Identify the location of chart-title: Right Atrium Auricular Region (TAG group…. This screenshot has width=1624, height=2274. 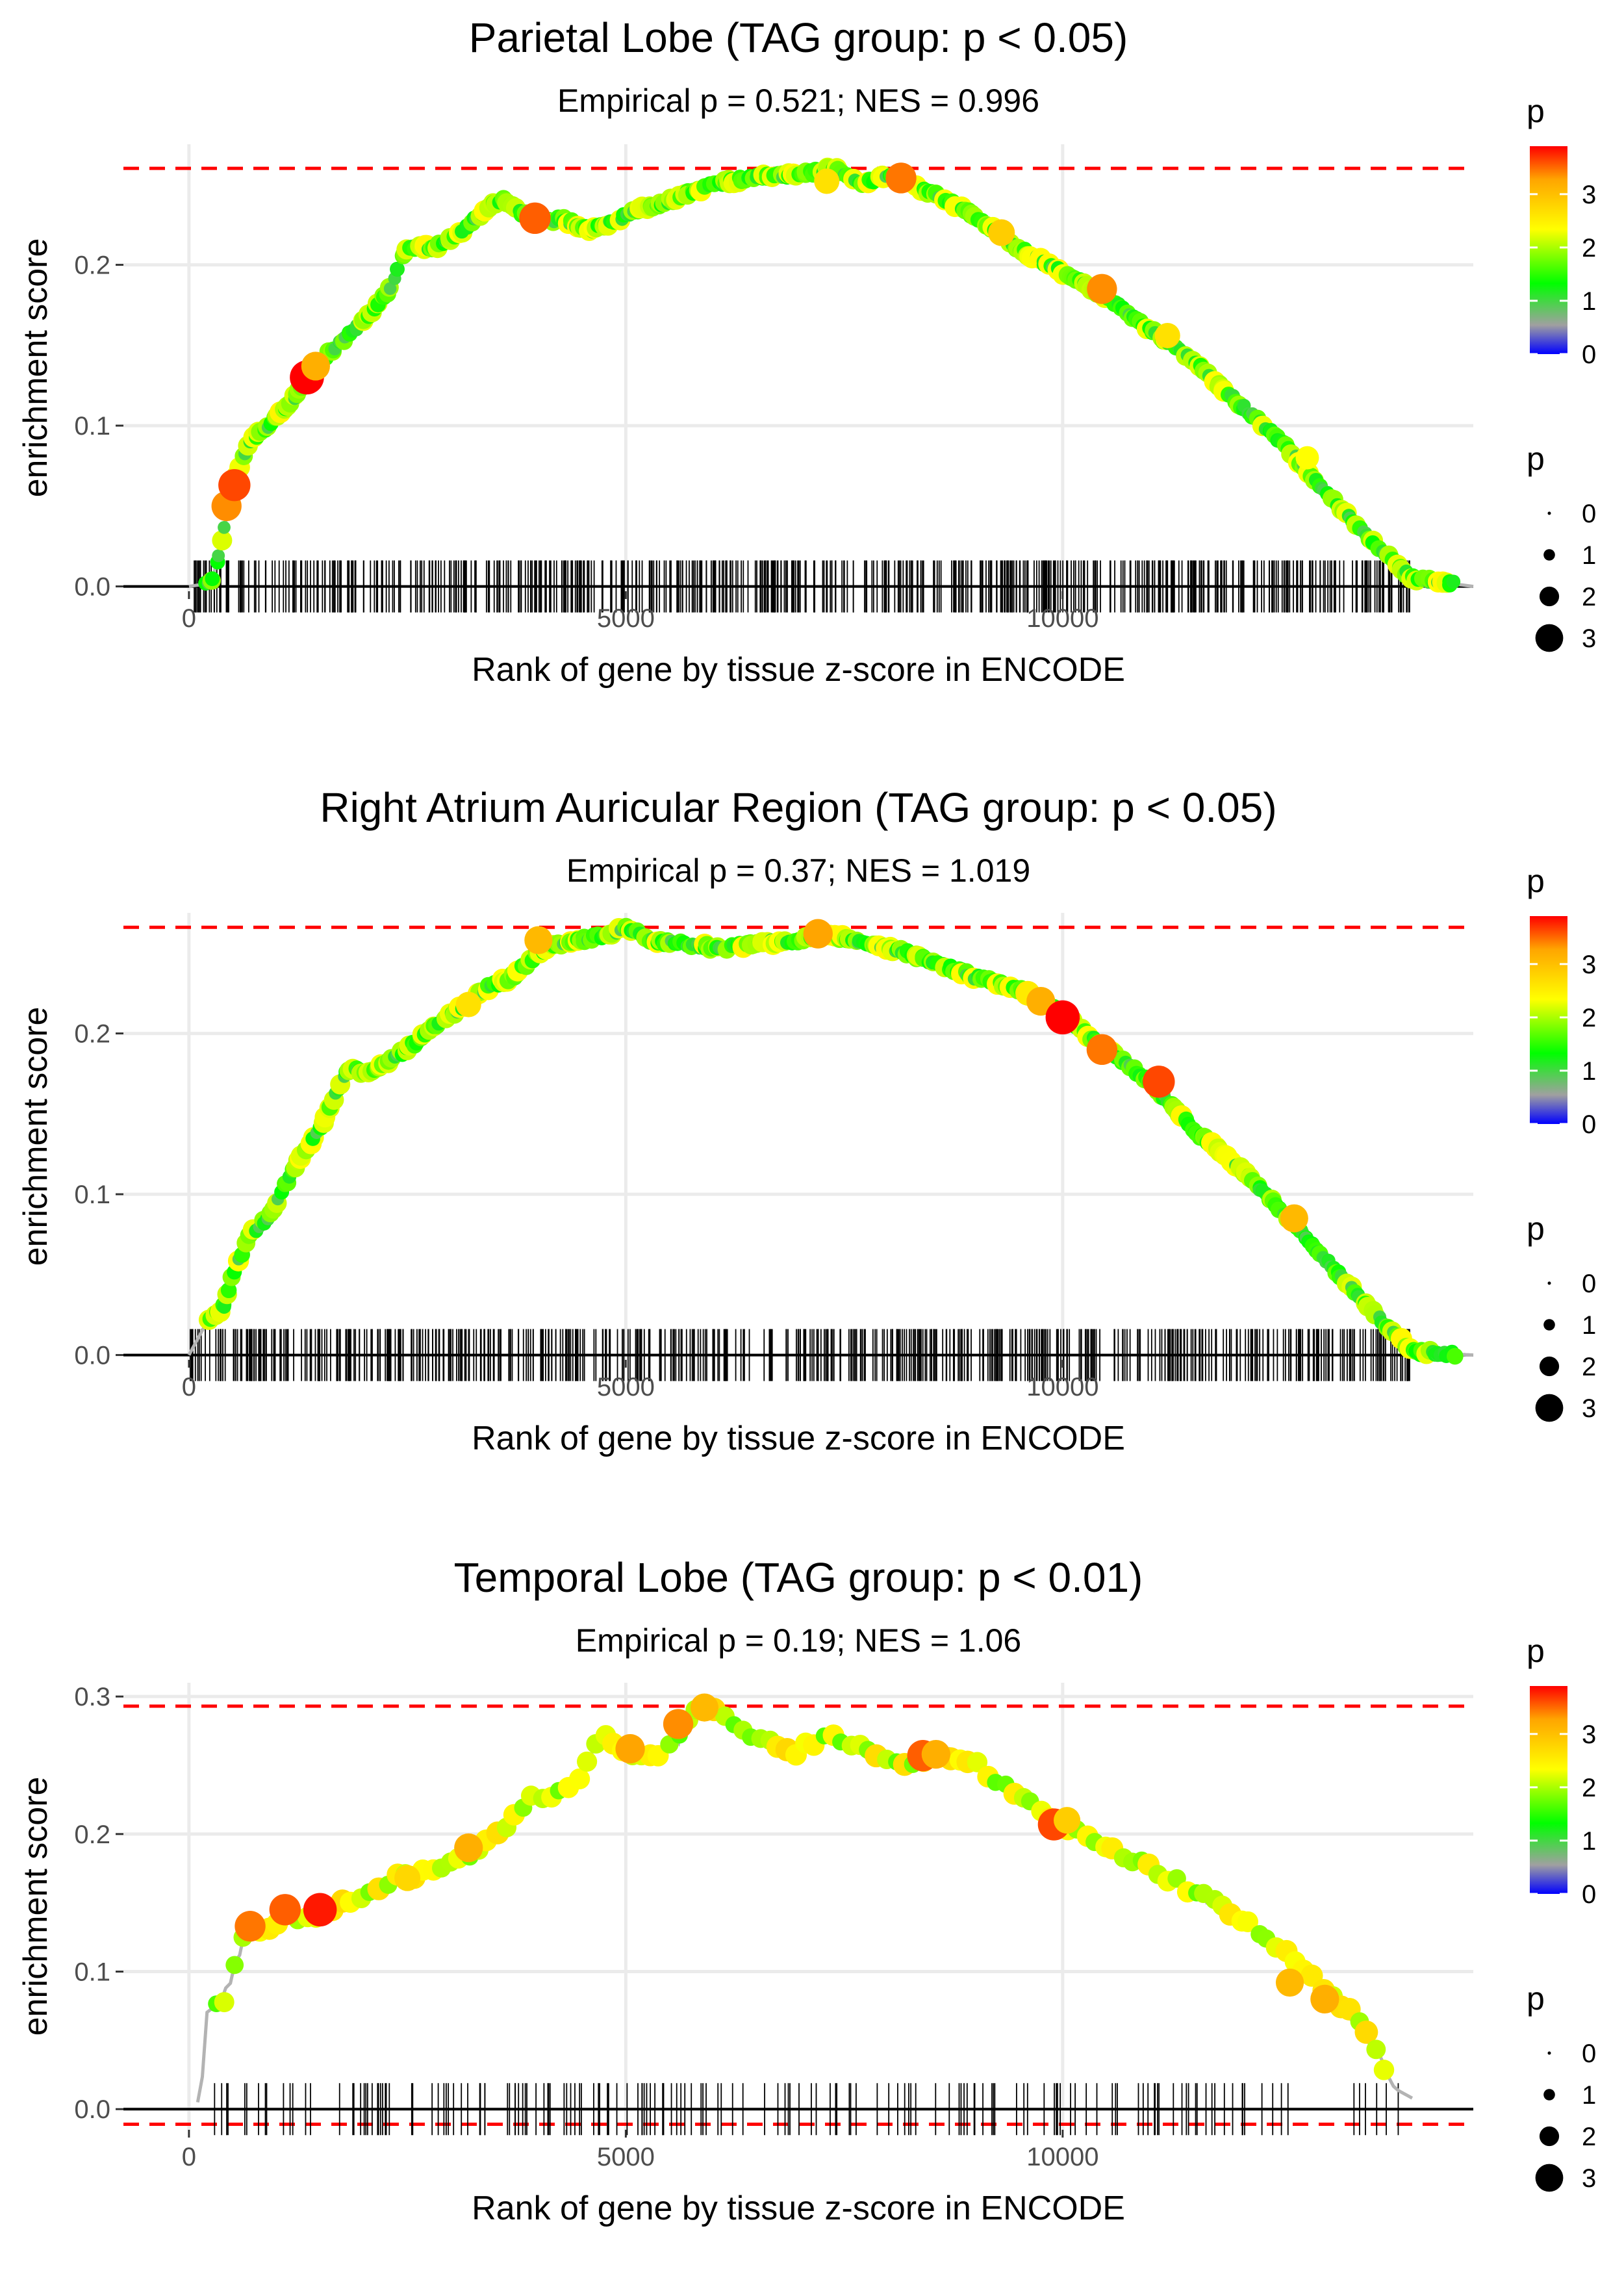
(798, 807).